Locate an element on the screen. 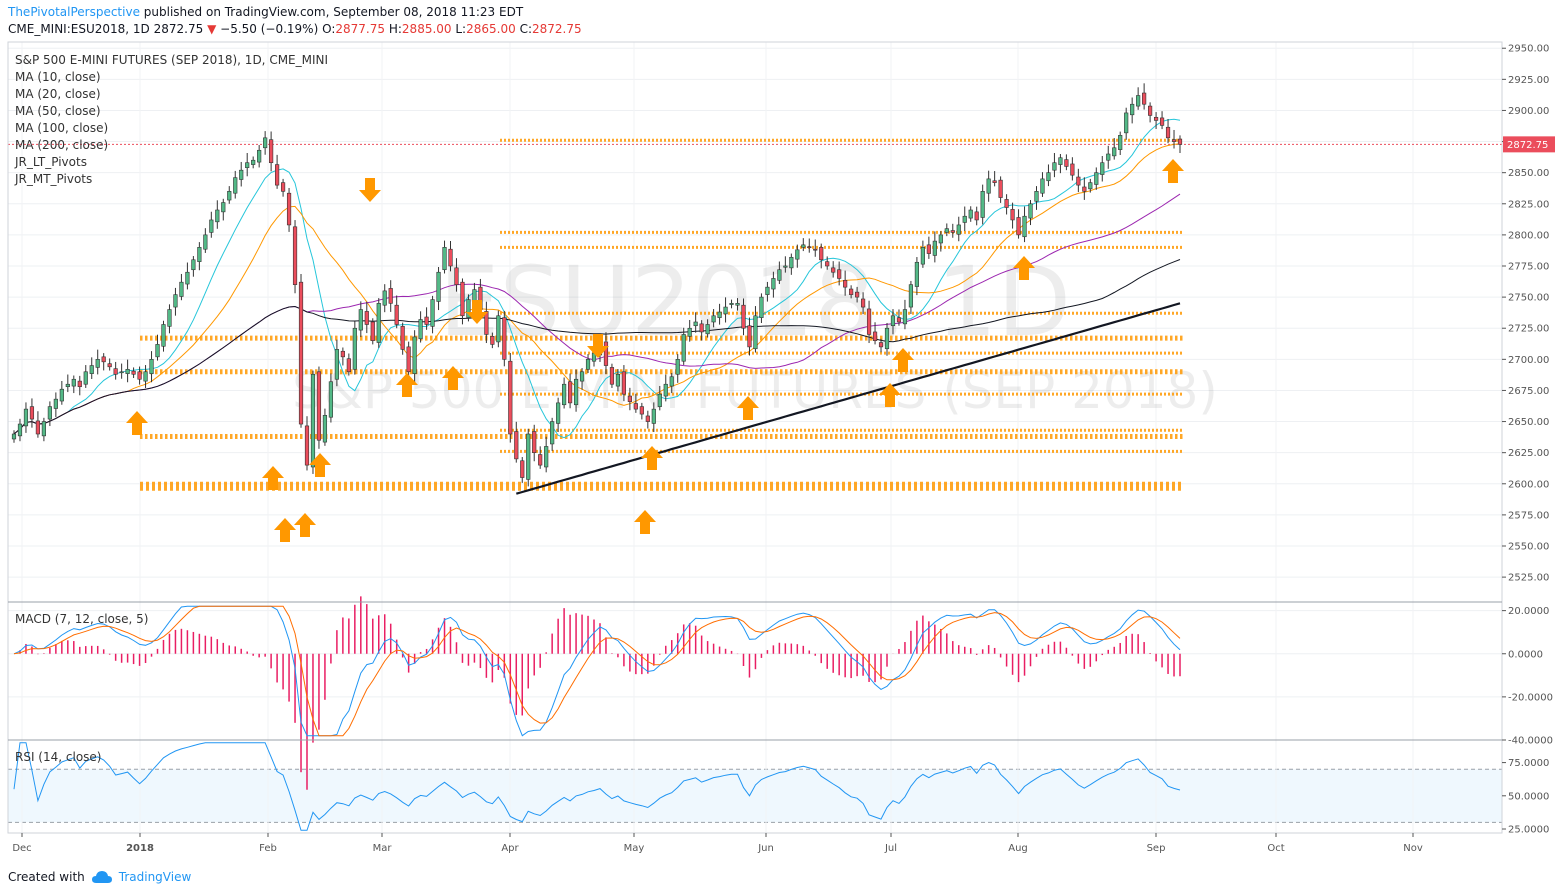  y-tick-label: 2525.00 is located at coordinates (1528, 578).